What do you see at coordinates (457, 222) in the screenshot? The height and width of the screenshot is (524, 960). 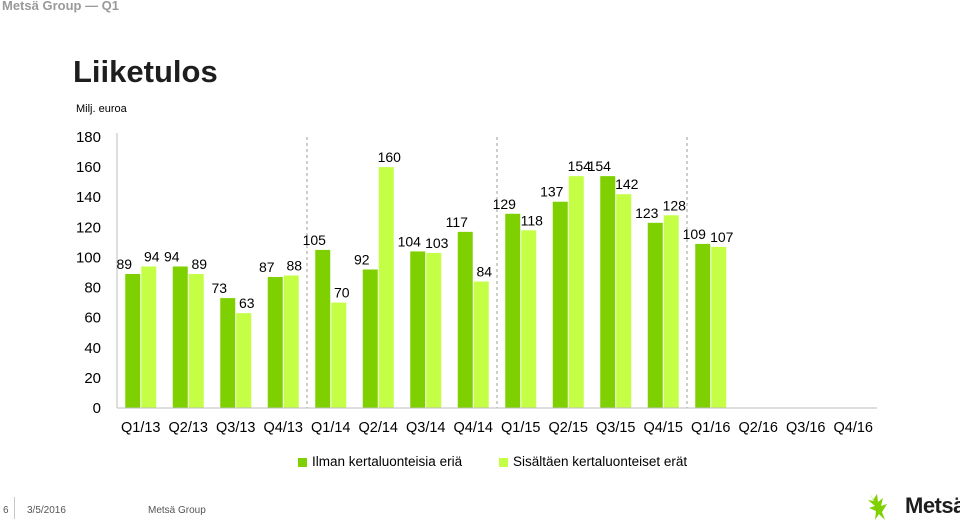 I see `data-label-Q4-14-series-1: 117` at bounding box center [457, 222].